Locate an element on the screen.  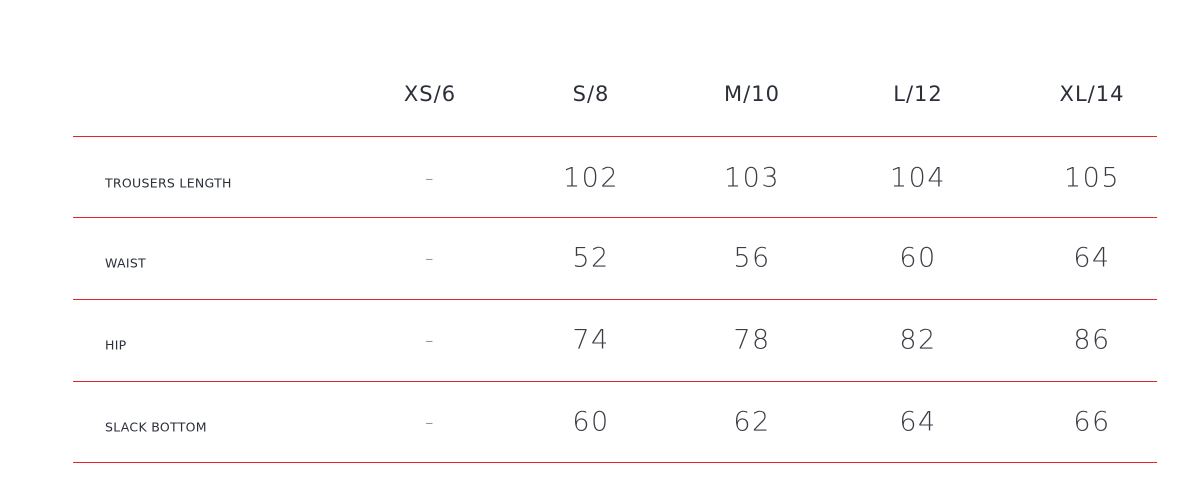
cell-value: 103 is located at coordinates (752, 178).